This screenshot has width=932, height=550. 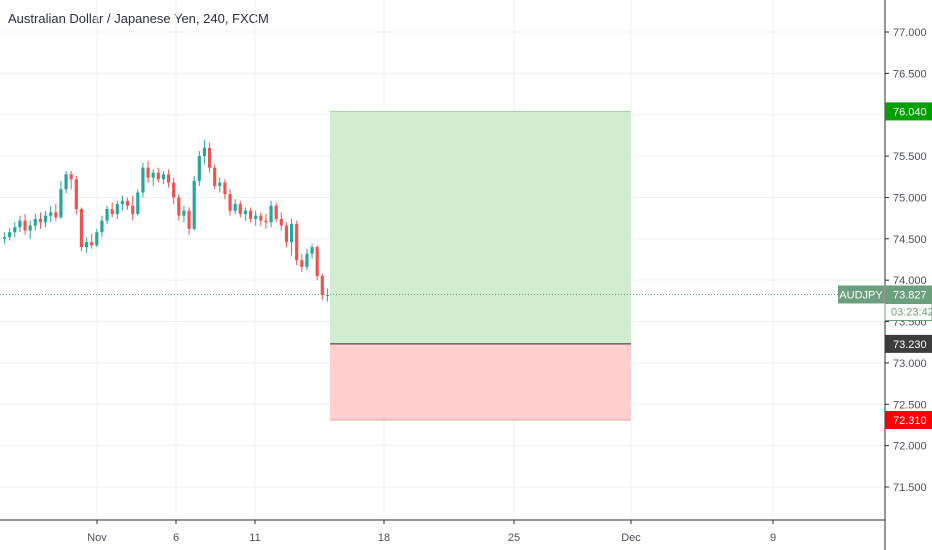 What do you see at coordinates (910, 281) in the screenshot?
I see `y-tick-label: 74.000` at bounding box center [910, 281].